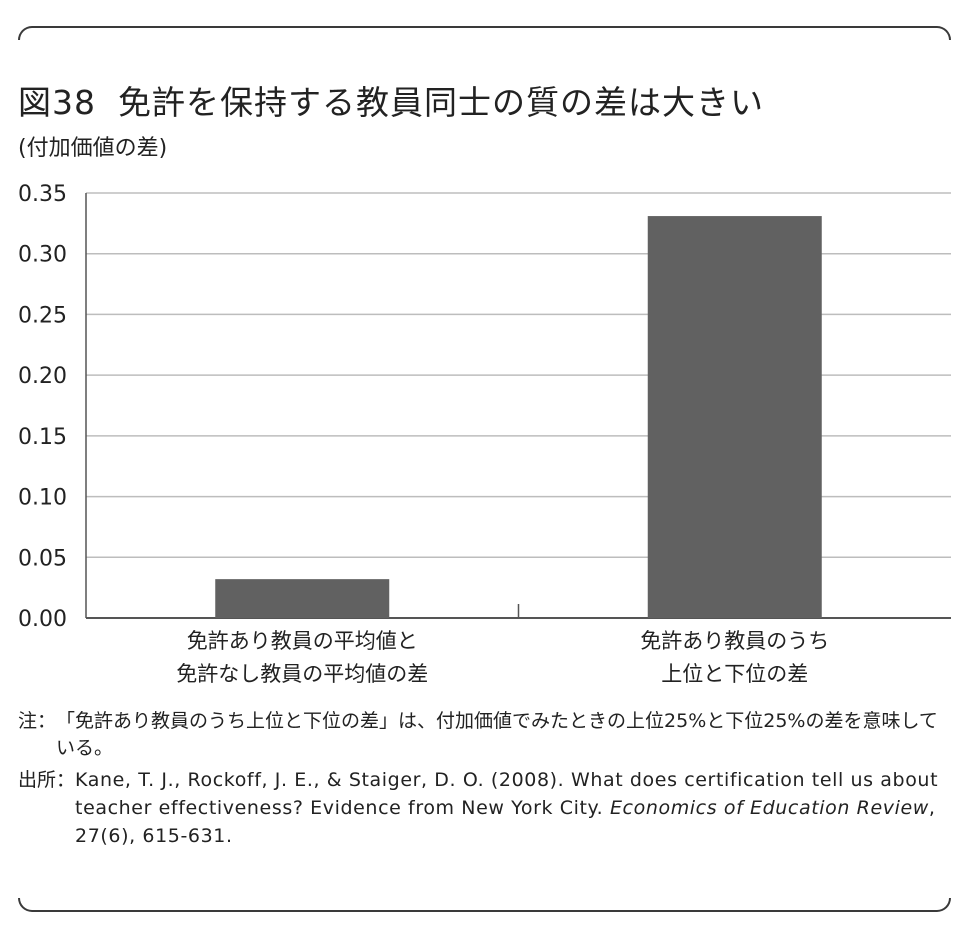 The width and height of the screenshot is (967, 926). What do you see at coordinates (42, 194) in the screenshot?
I see `y-tick-label: 0.35` at bounding box center [42, 194].